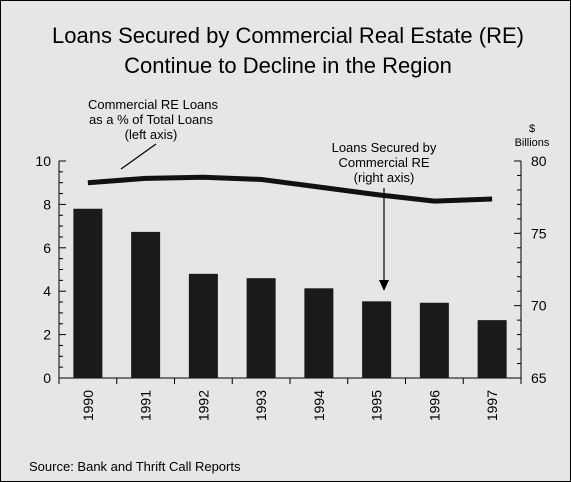 This screenshot has height=482, width=571. What do you see at coordinates (532, 129) in the screenshot?
I see `right-axis-unit-line-1: $` at bounding box center [532, 129].